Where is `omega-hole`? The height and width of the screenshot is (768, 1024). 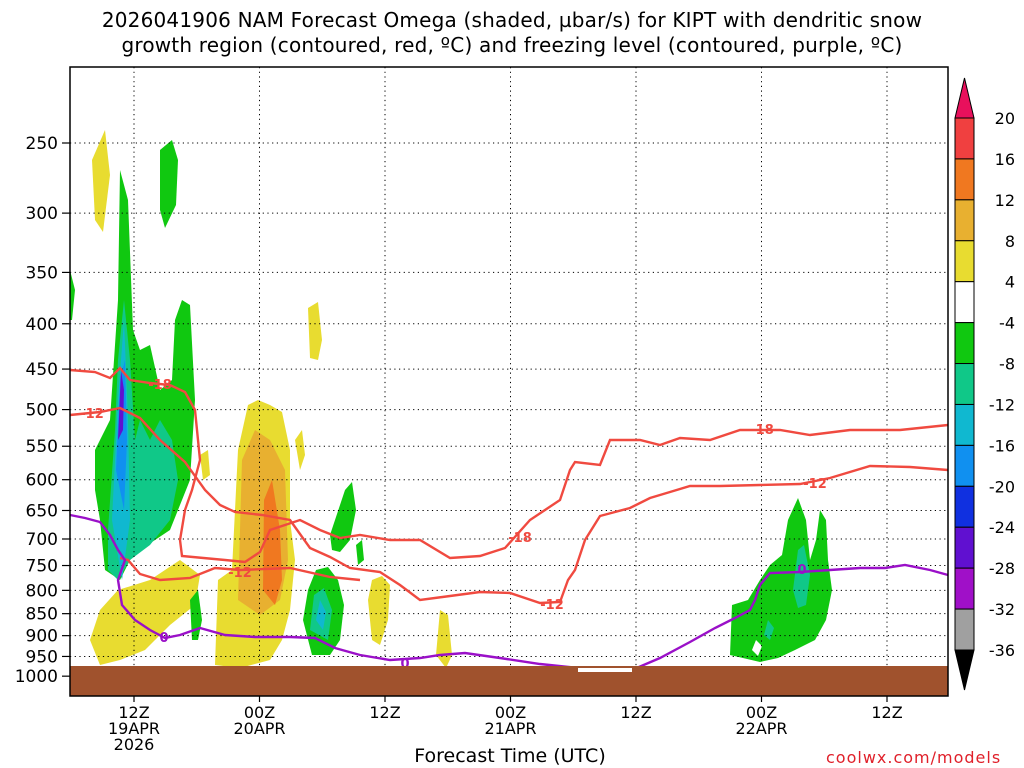
omega-hole is located at coordinates (757, 648).